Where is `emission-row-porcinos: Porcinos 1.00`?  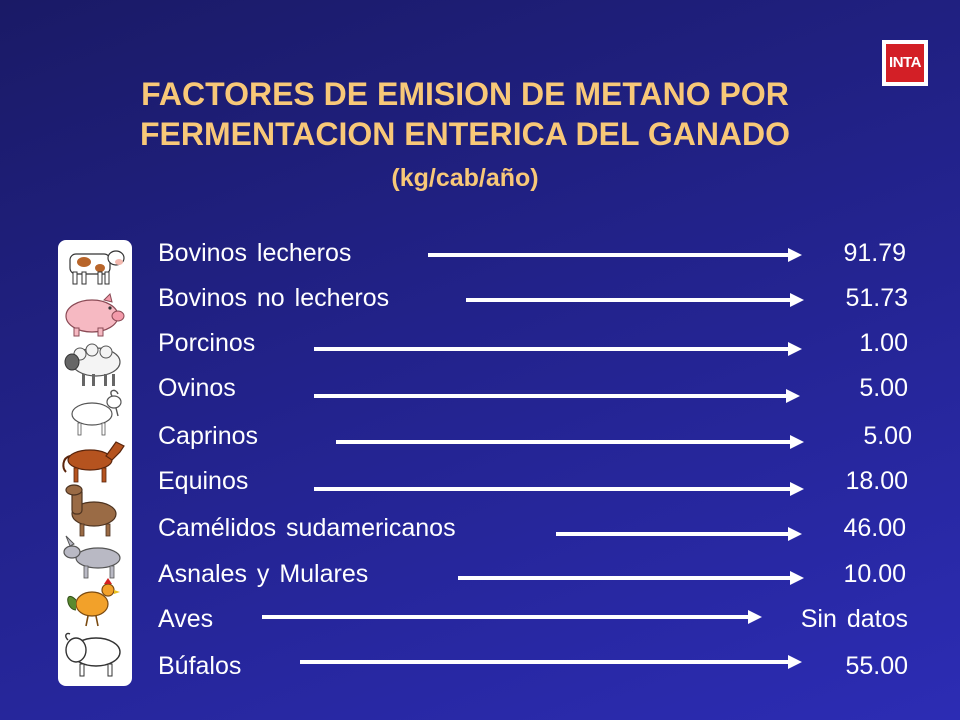 emission-row-porcinos: Porcinos 1.00 is located at coordinates (538, 350).